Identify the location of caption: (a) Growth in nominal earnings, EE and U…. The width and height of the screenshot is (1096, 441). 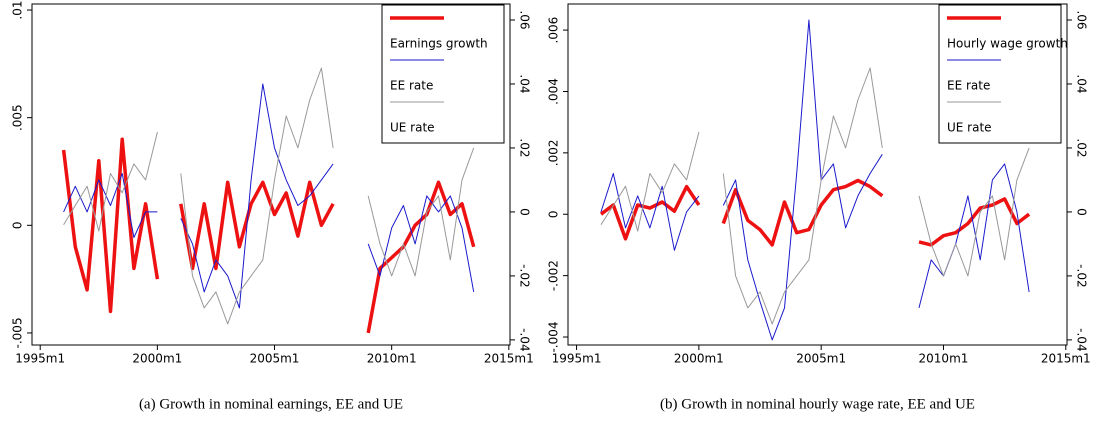
(271, 404).